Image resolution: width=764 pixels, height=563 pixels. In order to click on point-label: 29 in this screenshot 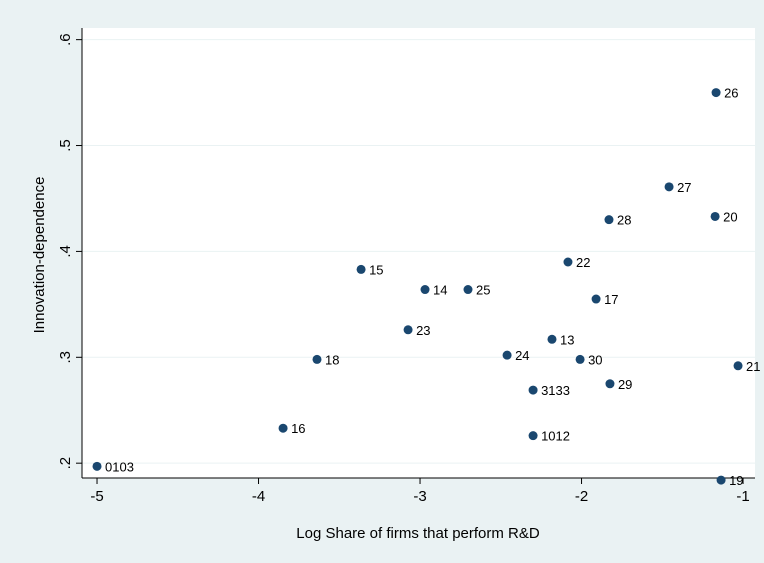, I will do `click(625, 384)`.